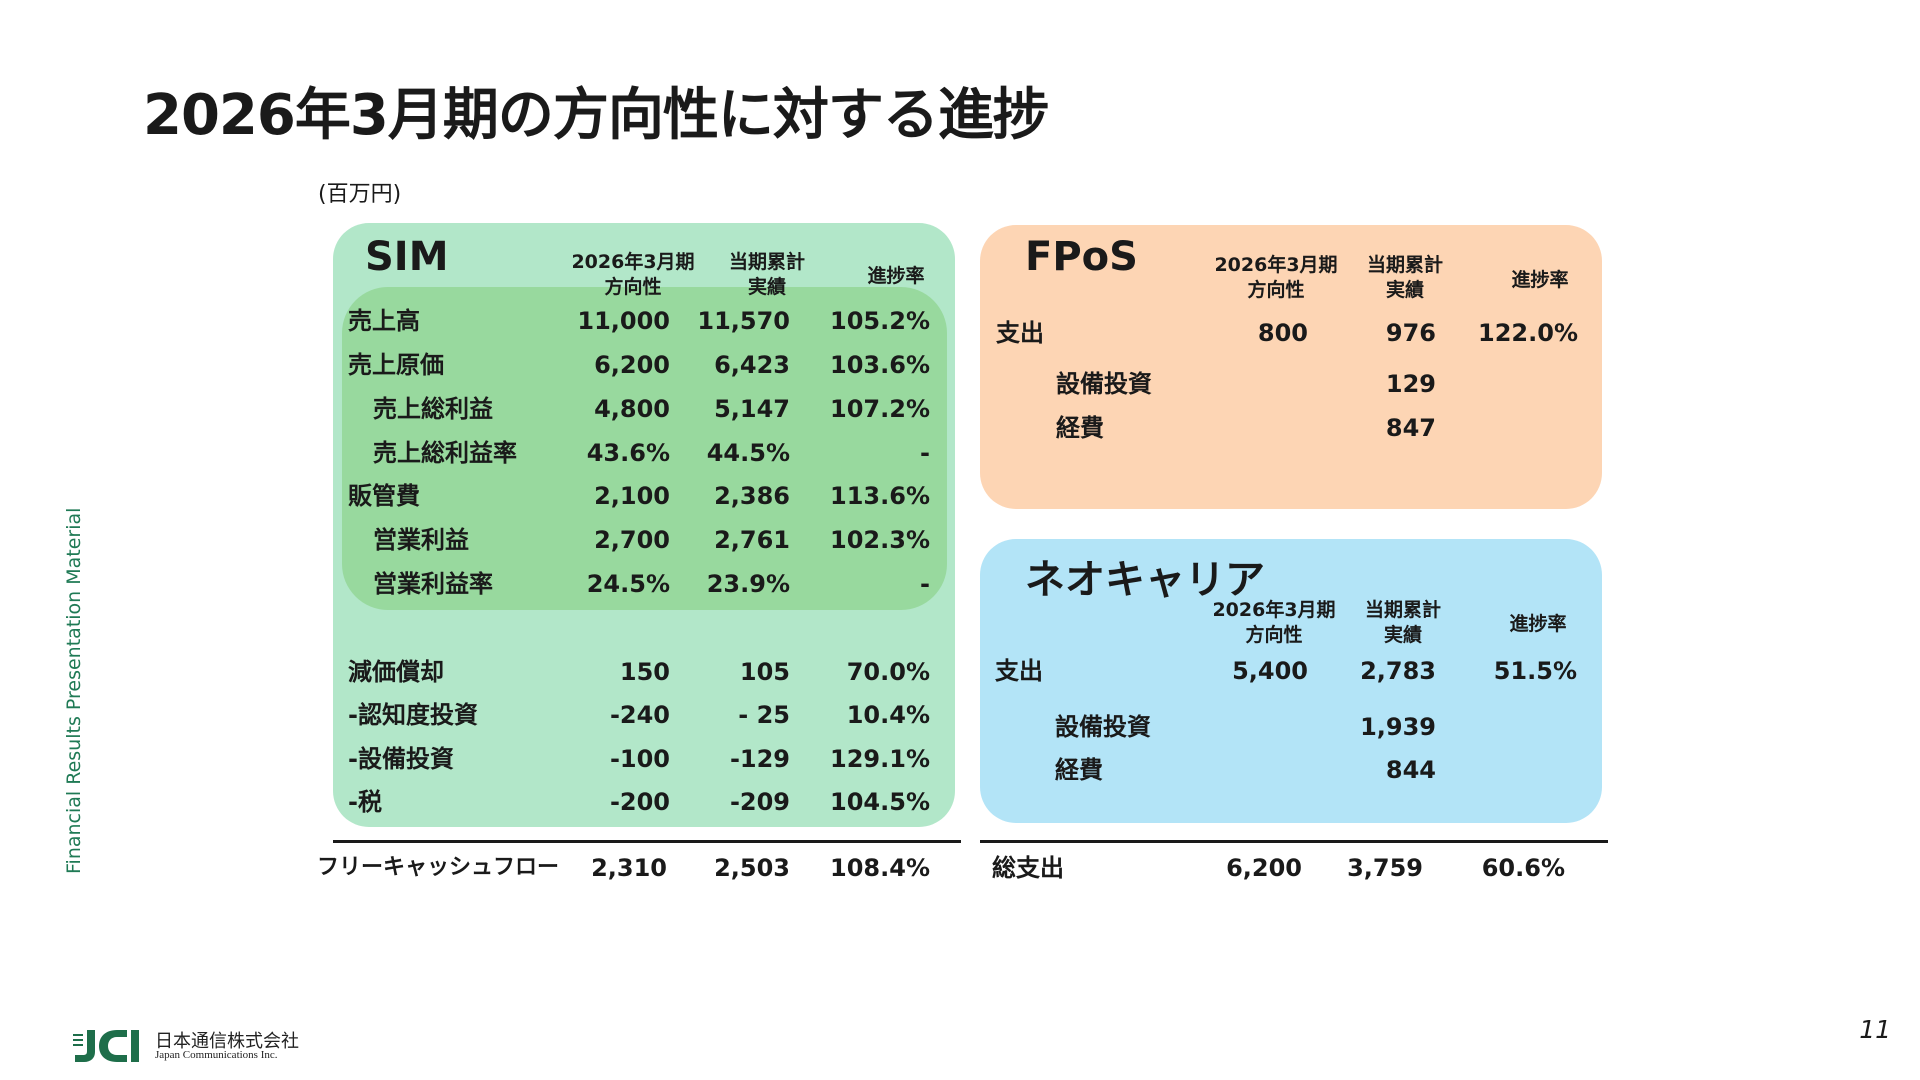 This screenshot has width=1920, height=1080. I want to click on neo-row-label: 設備投資, so click(1103, 727).